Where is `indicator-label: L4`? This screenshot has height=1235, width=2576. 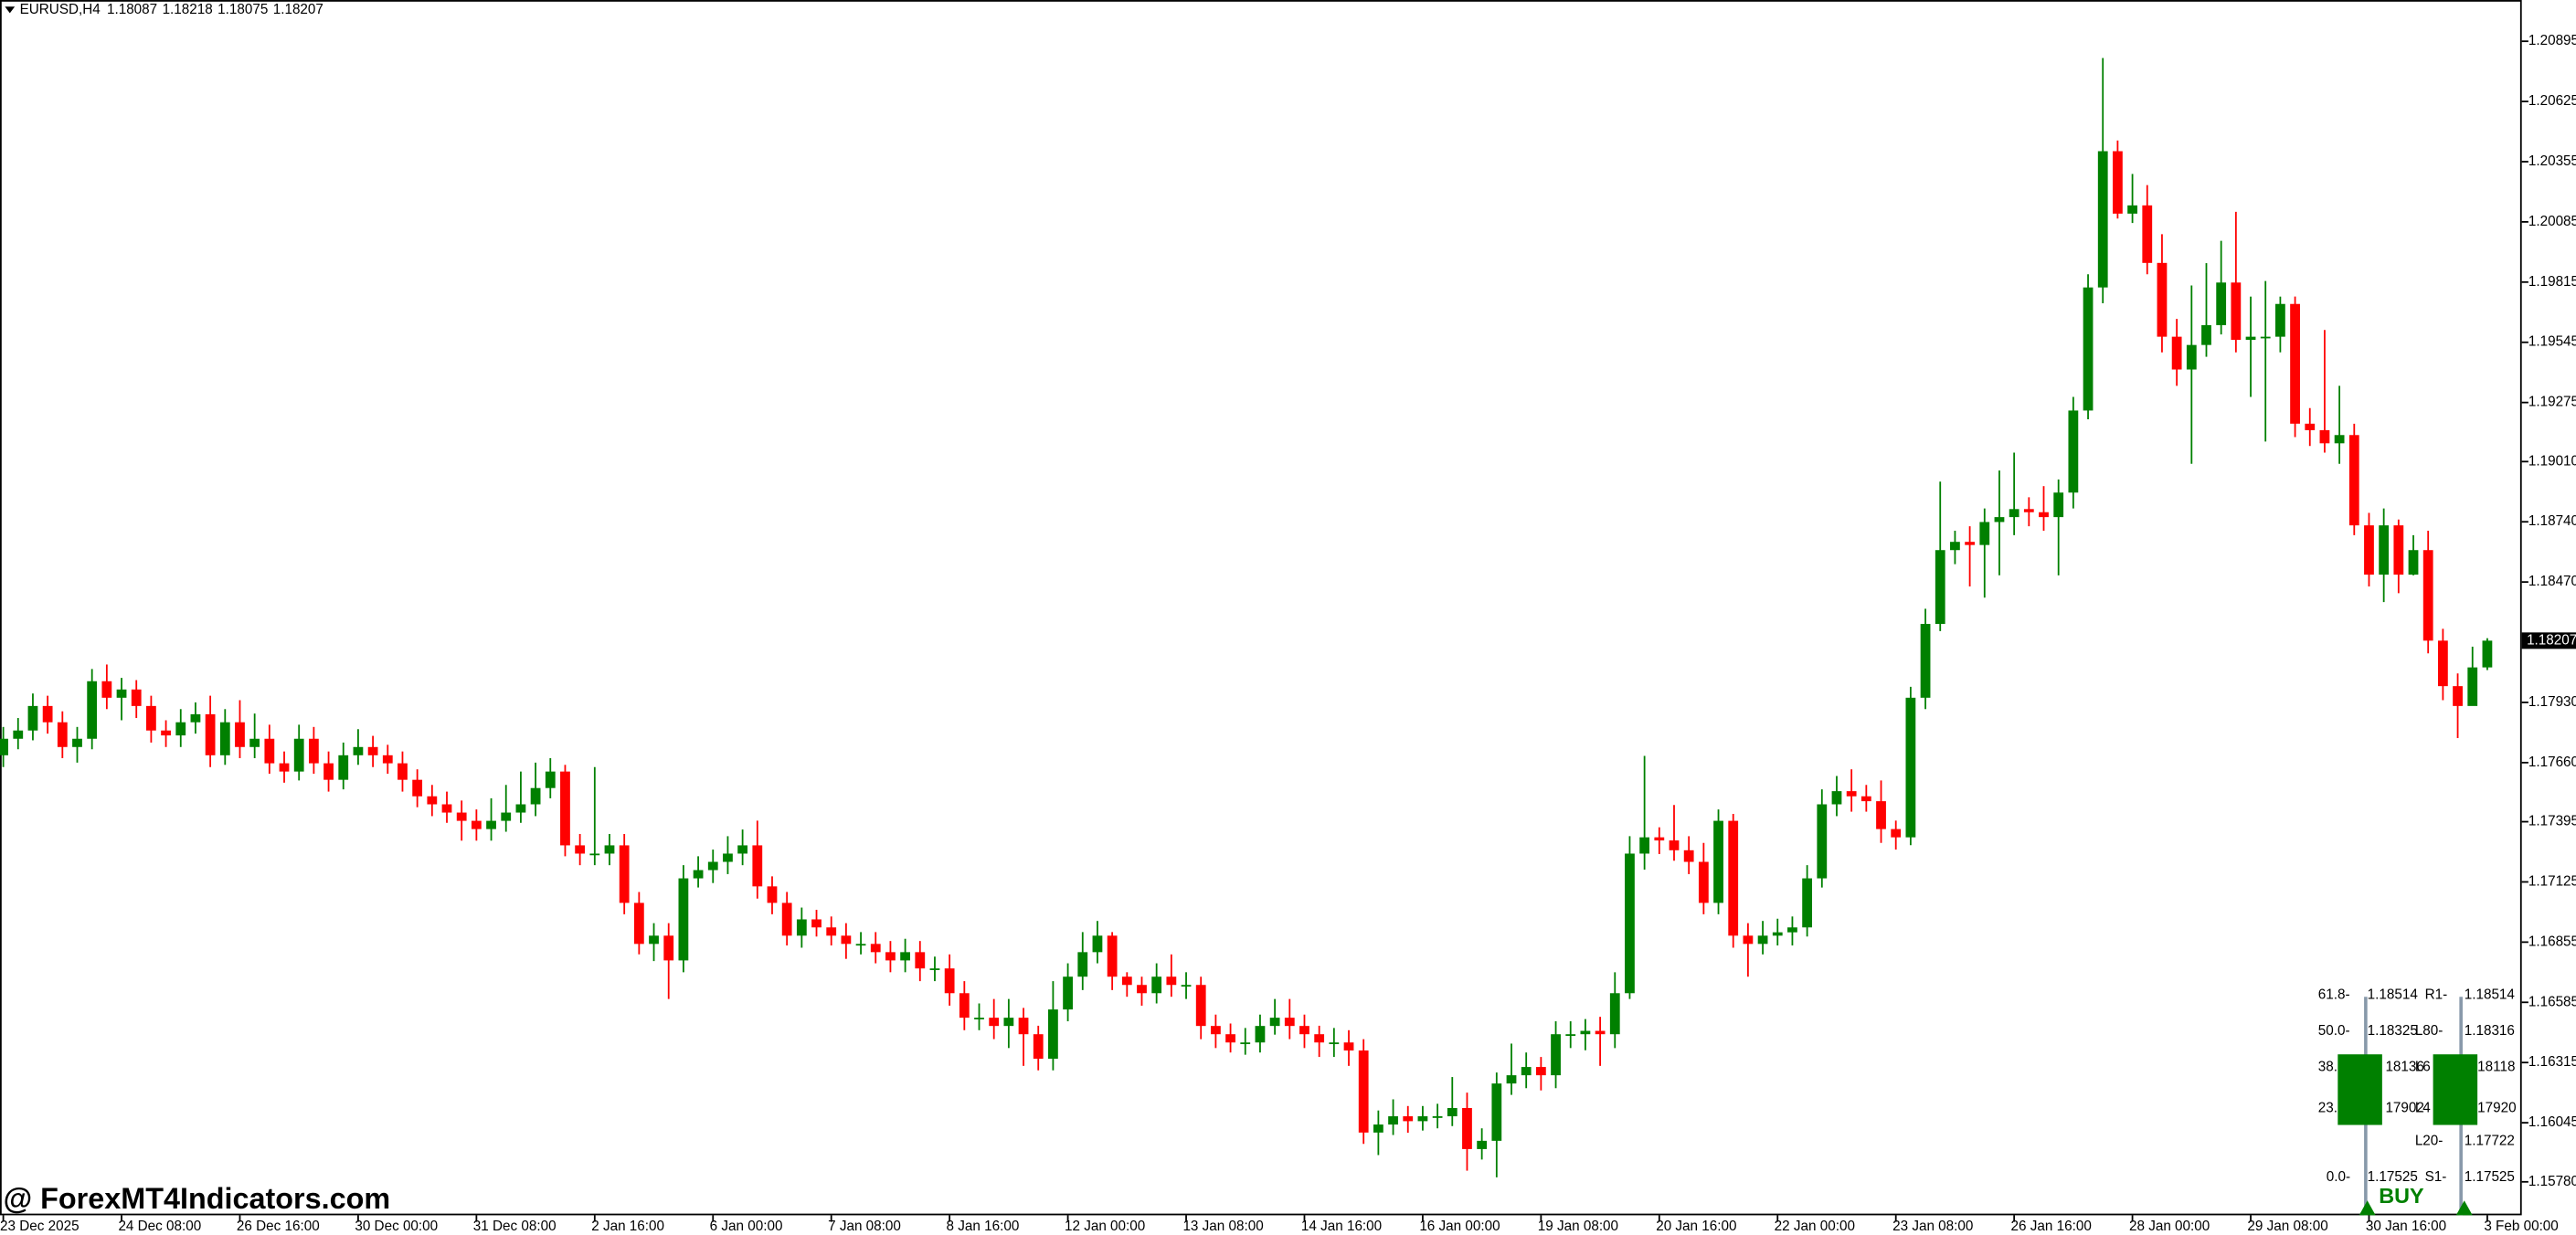 indicator-label: L4 is located at coordinates (2423, 1108).